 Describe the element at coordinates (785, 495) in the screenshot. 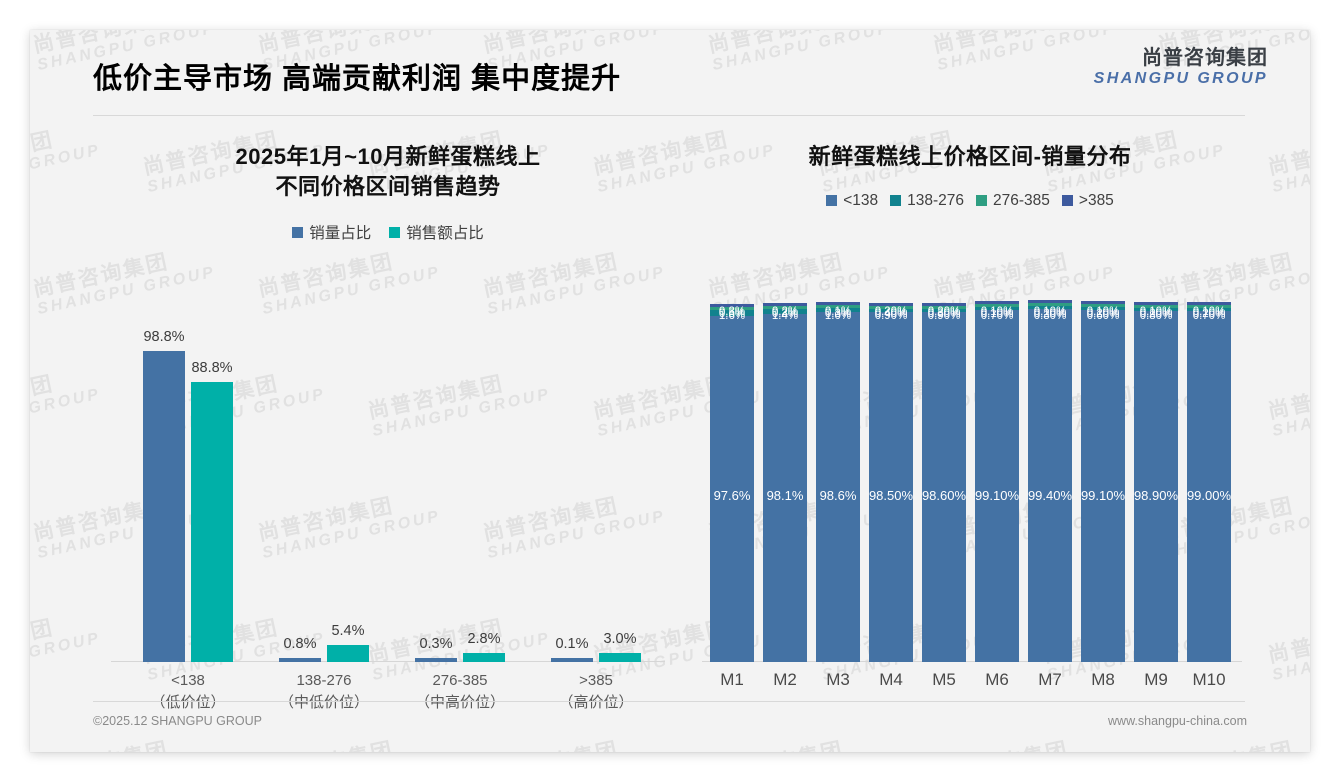

I see `right-chart-segment-value-label: 98.1%` at that location.